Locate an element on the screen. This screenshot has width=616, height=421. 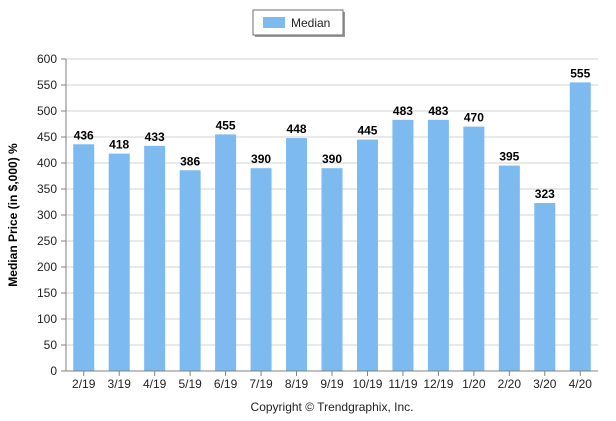
x-tick-label-8-19: 8/19 is located at coordinates (297, 384).